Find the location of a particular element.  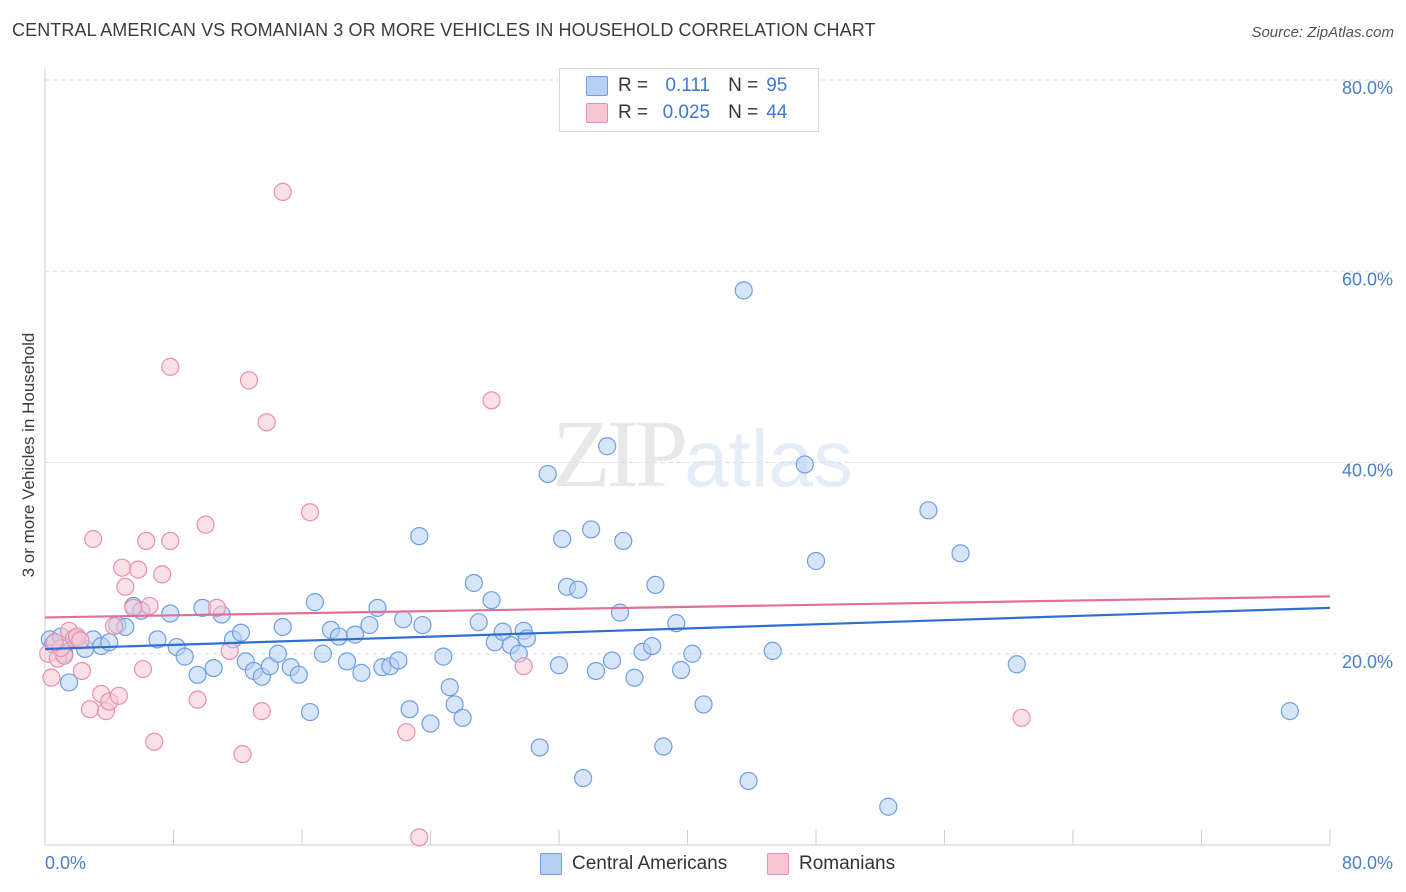

bottom-legend-label: Romanians is located at coordinates (847, 863).